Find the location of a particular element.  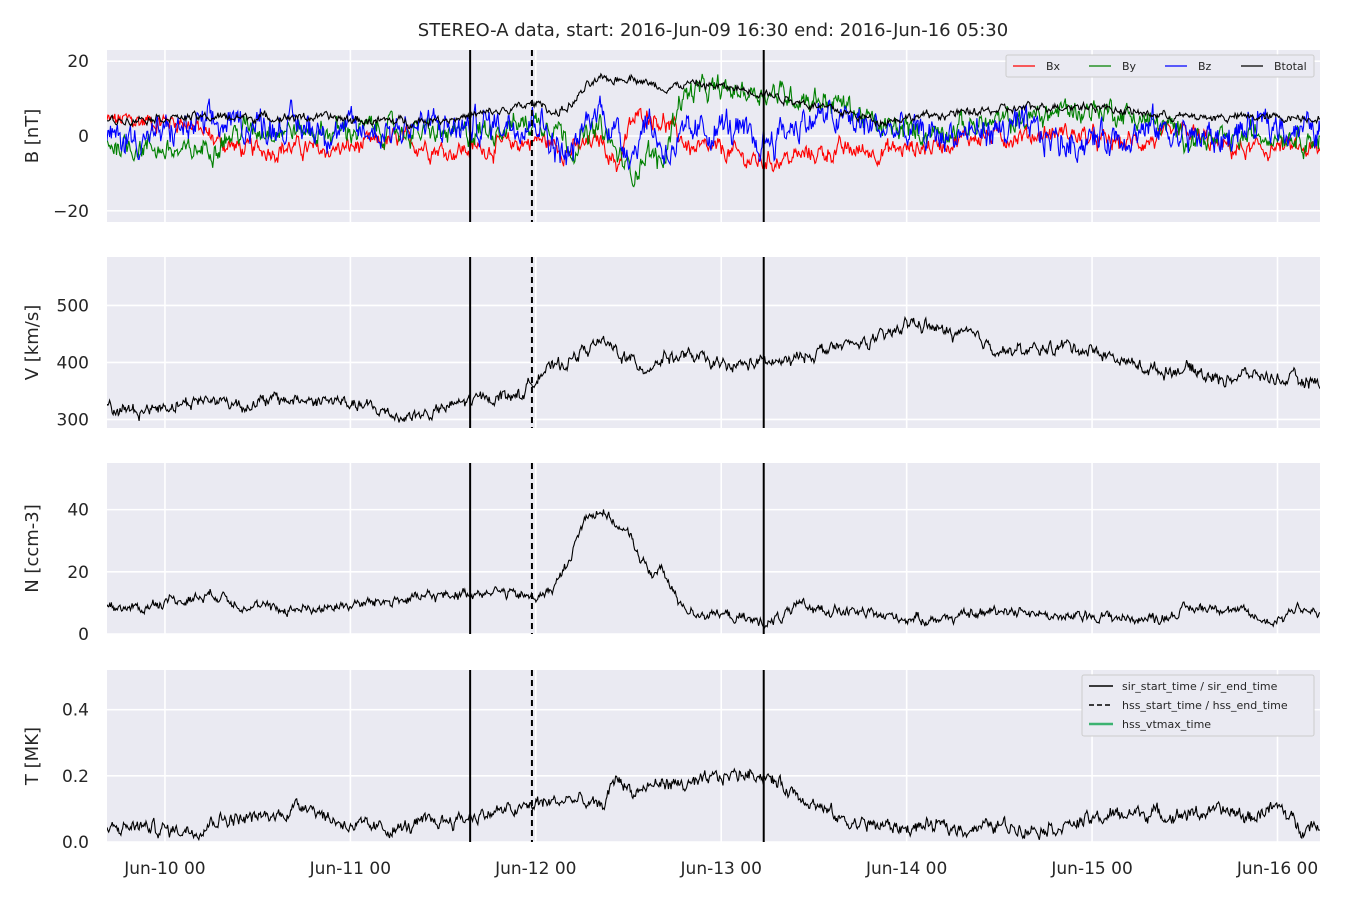

series-line-p2 is located at coordinates (713, 369).